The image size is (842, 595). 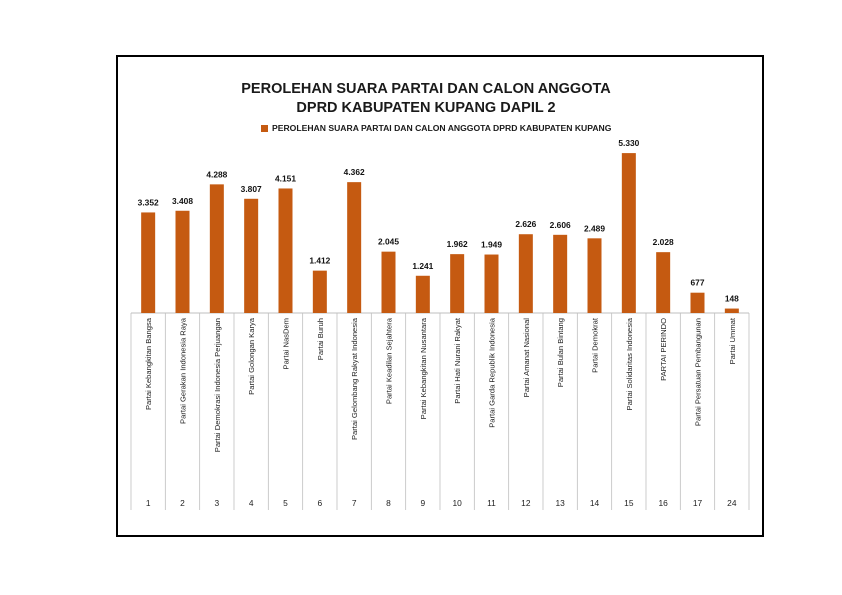 What do you see at coordinates (457, 360) in the screenshot?
I see `category-label: Partai Hati Nurani Rakyat` at bounding box center [457, 360].